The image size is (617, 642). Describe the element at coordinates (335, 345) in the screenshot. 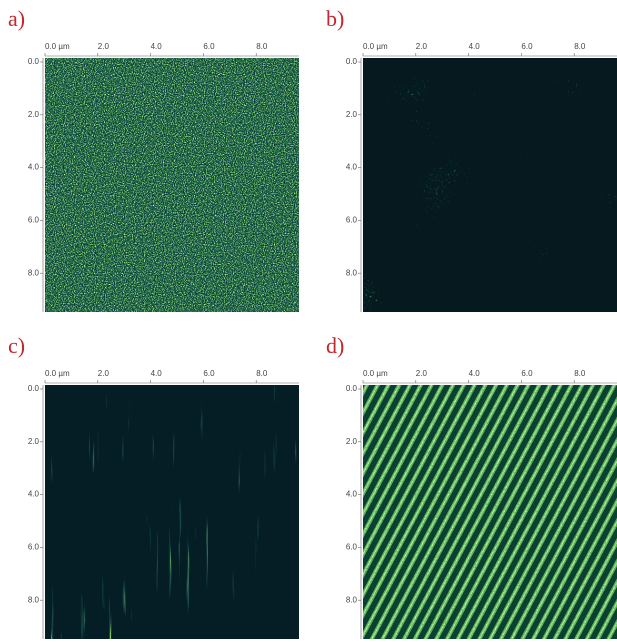

I see `panel-label: d)` at that location.